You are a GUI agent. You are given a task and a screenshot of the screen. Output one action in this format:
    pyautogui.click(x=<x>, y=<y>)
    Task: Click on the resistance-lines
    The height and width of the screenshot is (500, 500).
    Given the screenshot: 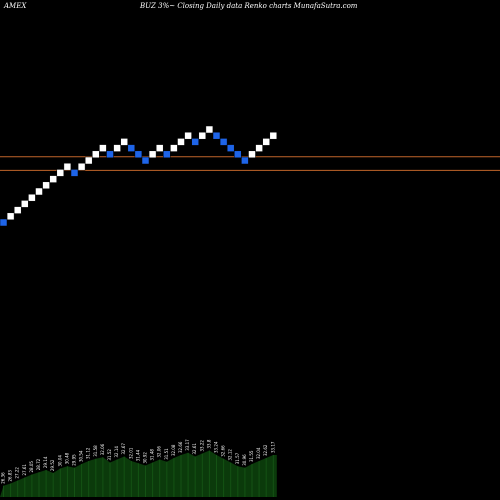 What is the action you would take?
    pyautogui.click(x=250, y=163)
    